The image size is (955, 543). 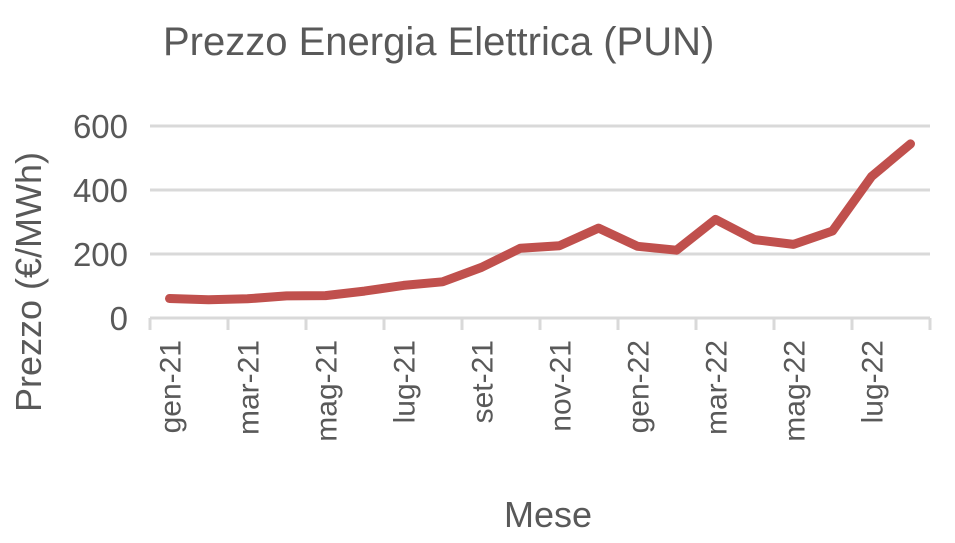 What do you see at coordinates (540, 323) in the screenshot?
I see `x-axis` at bounding box center [540, 323].